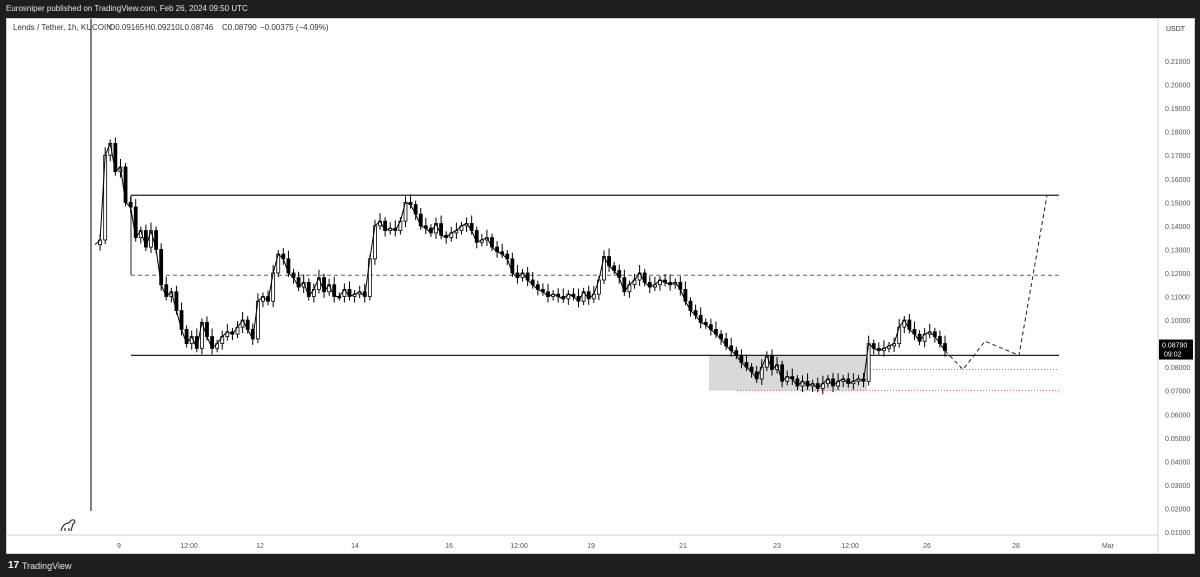  What do you see at coordinates (788, 373) in the screenshot?
I see `consolidation-box` at bounding box center [788, 373].